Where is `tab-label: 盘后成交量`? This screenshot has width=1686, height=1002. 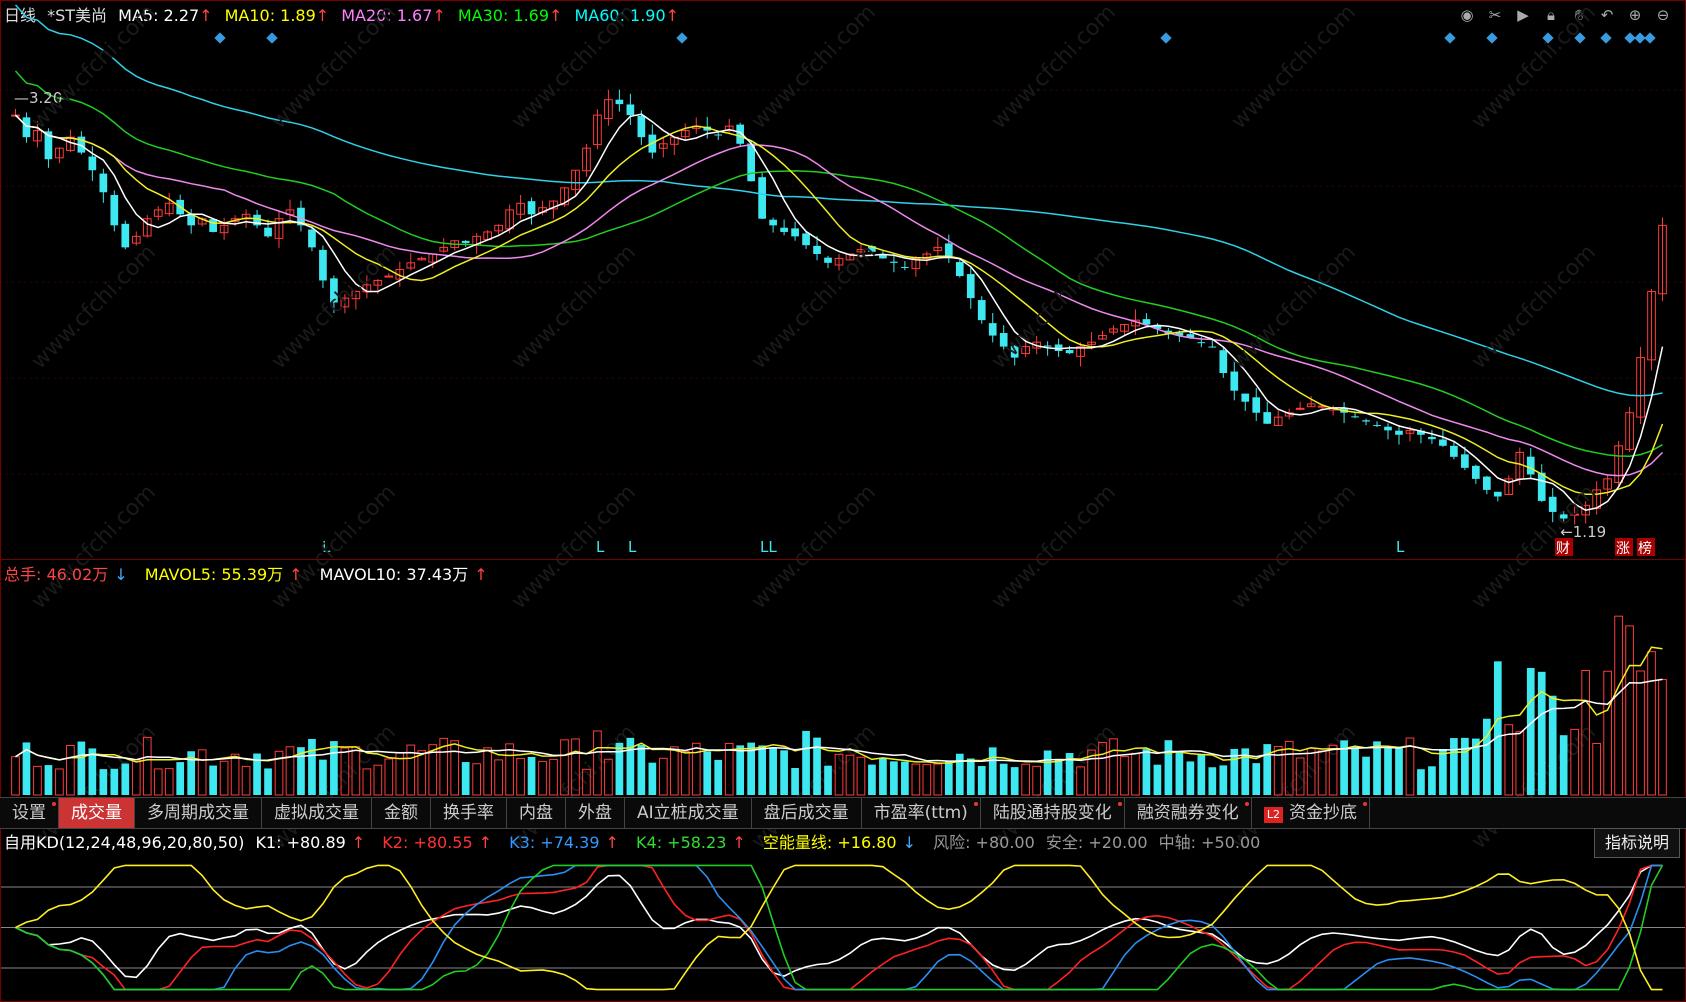 tab-label: 盘后成交量 is located at coordinates (806, 813).